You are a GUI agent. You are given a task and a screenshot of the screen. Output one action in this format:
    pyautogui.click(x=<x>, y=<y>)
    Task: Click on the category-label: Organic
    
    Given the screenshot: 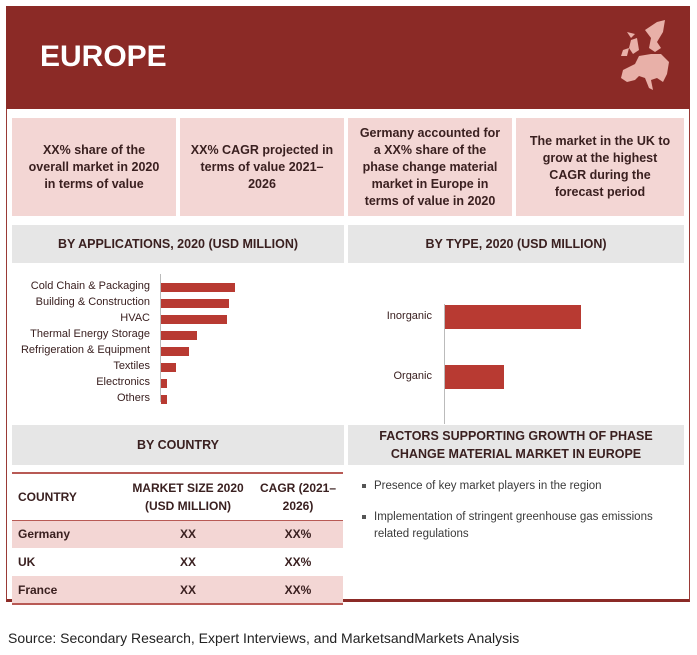 What is the action you would take?
    pyautogui.click(x=412, y=376)
    